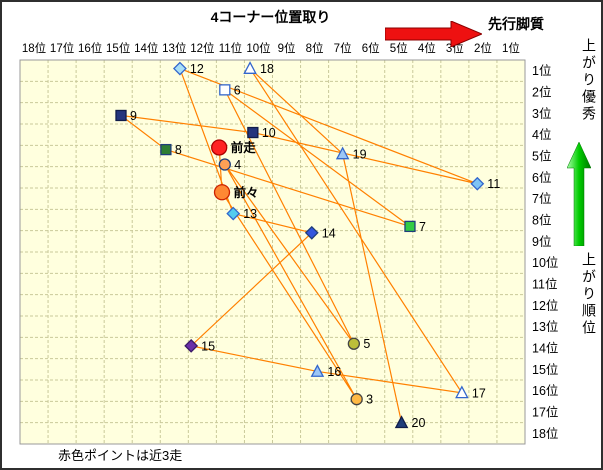  What do you see at coordinates (545, 412) in the screenshot?
I see `y-tick-label: 17位` at bounding box center [545, 412].